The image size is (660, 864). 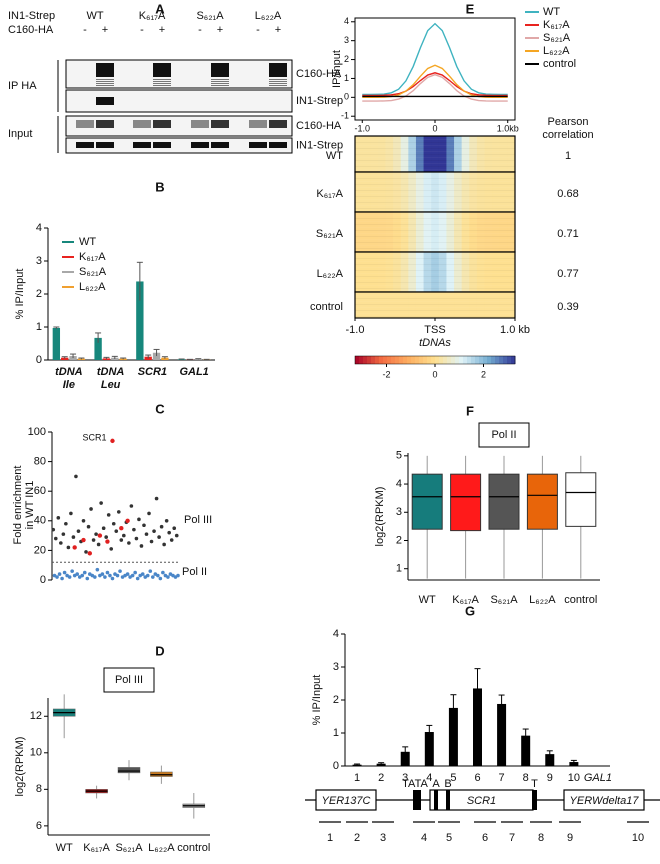 I want to click on blot-row-header: C160-HA, so click(x=31, y=30).